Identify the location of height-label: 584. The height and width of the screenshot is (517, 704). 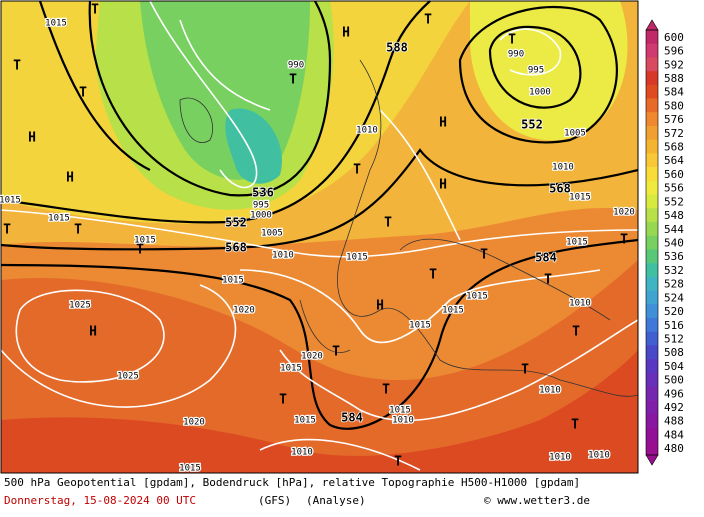
(546, 258).